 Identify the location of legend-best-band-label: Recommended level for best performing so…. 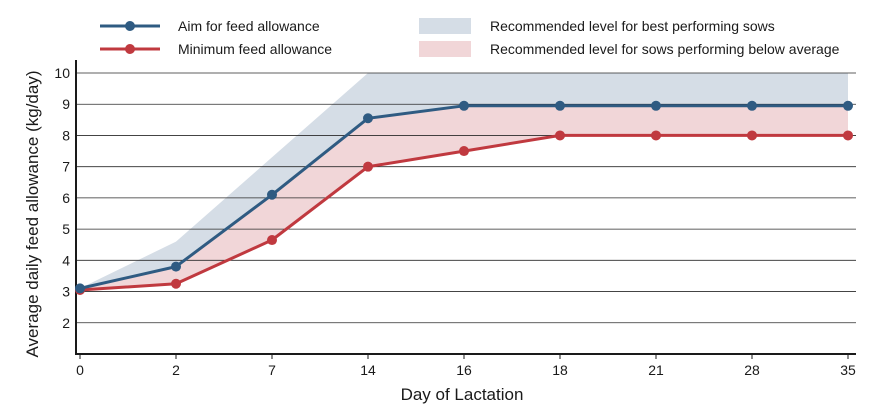
(632, 26).